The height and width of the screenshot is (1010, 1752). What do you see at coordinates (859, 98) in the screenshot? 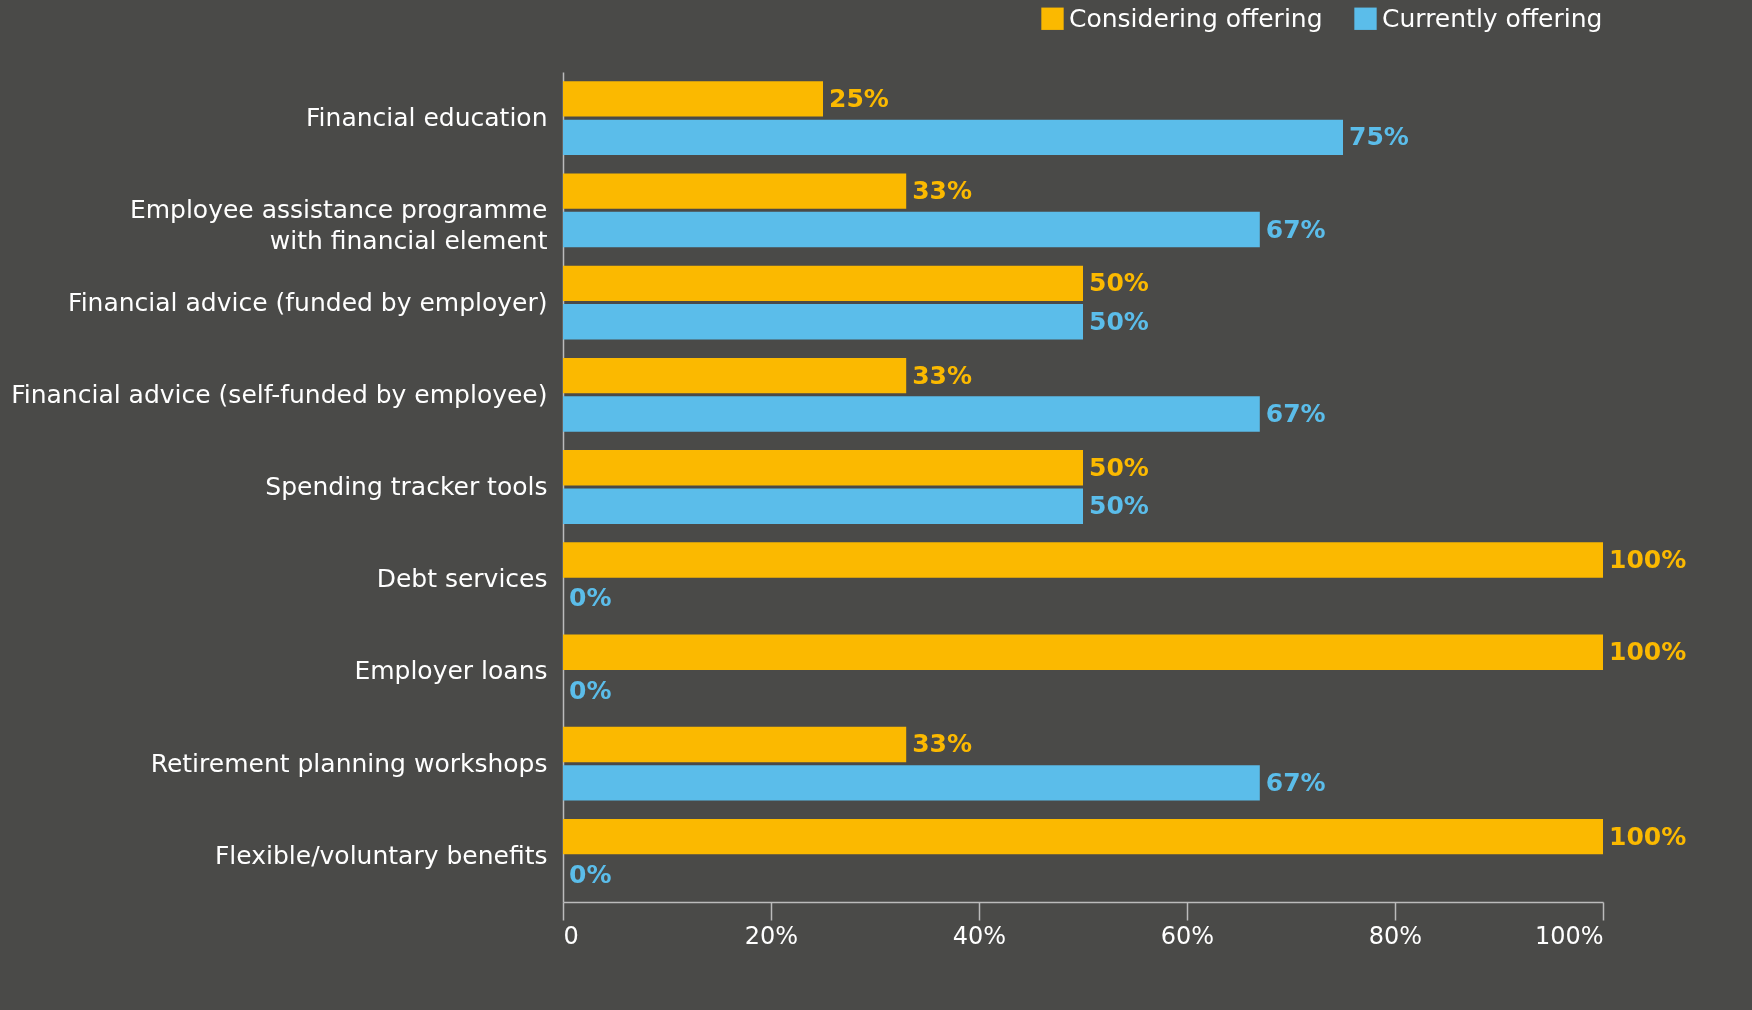
I see `data-label: 25%` at bounding box center [859, 98].